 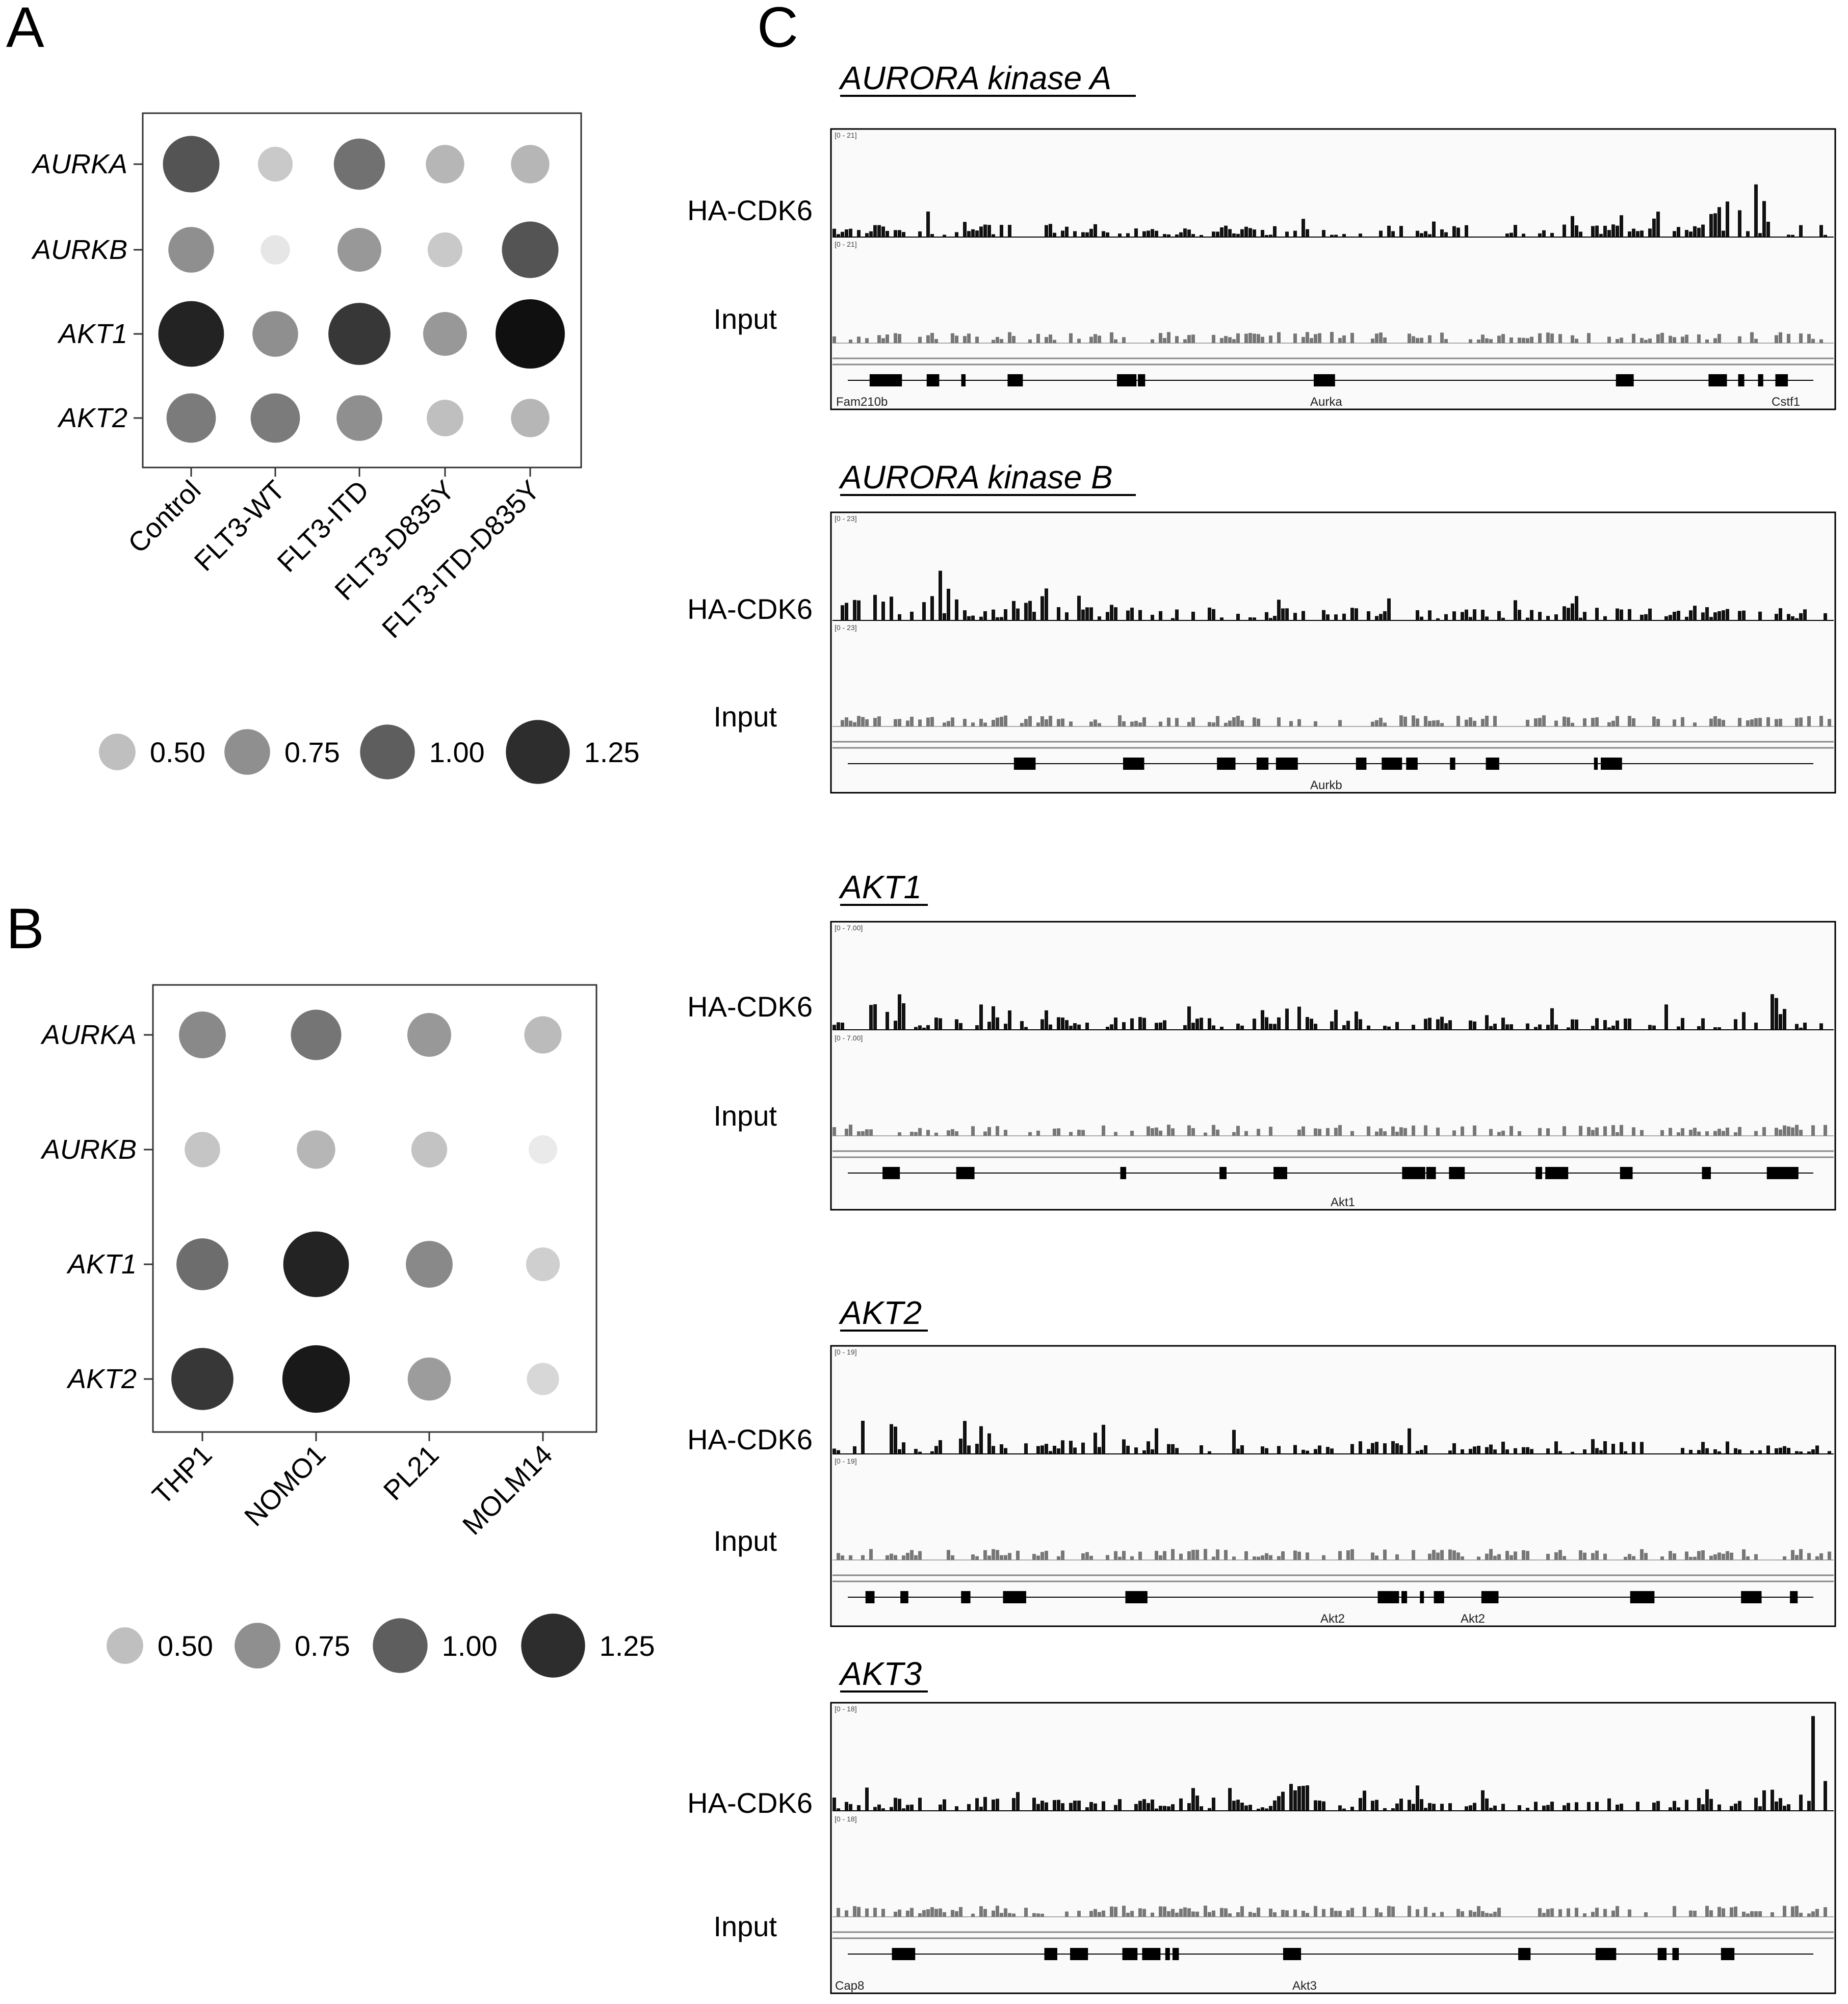 I want to click on gene-label: Akt1, so click(x=1343, y=1202).